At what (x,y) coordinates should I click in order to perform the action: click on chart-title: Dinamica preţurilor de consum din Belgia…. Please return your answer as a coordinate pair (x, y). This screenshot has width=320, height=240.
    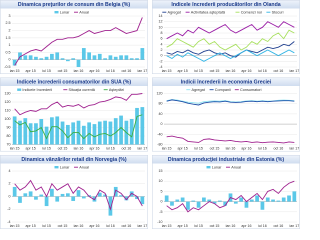
    Looking at the image, I should click on (74, 5).